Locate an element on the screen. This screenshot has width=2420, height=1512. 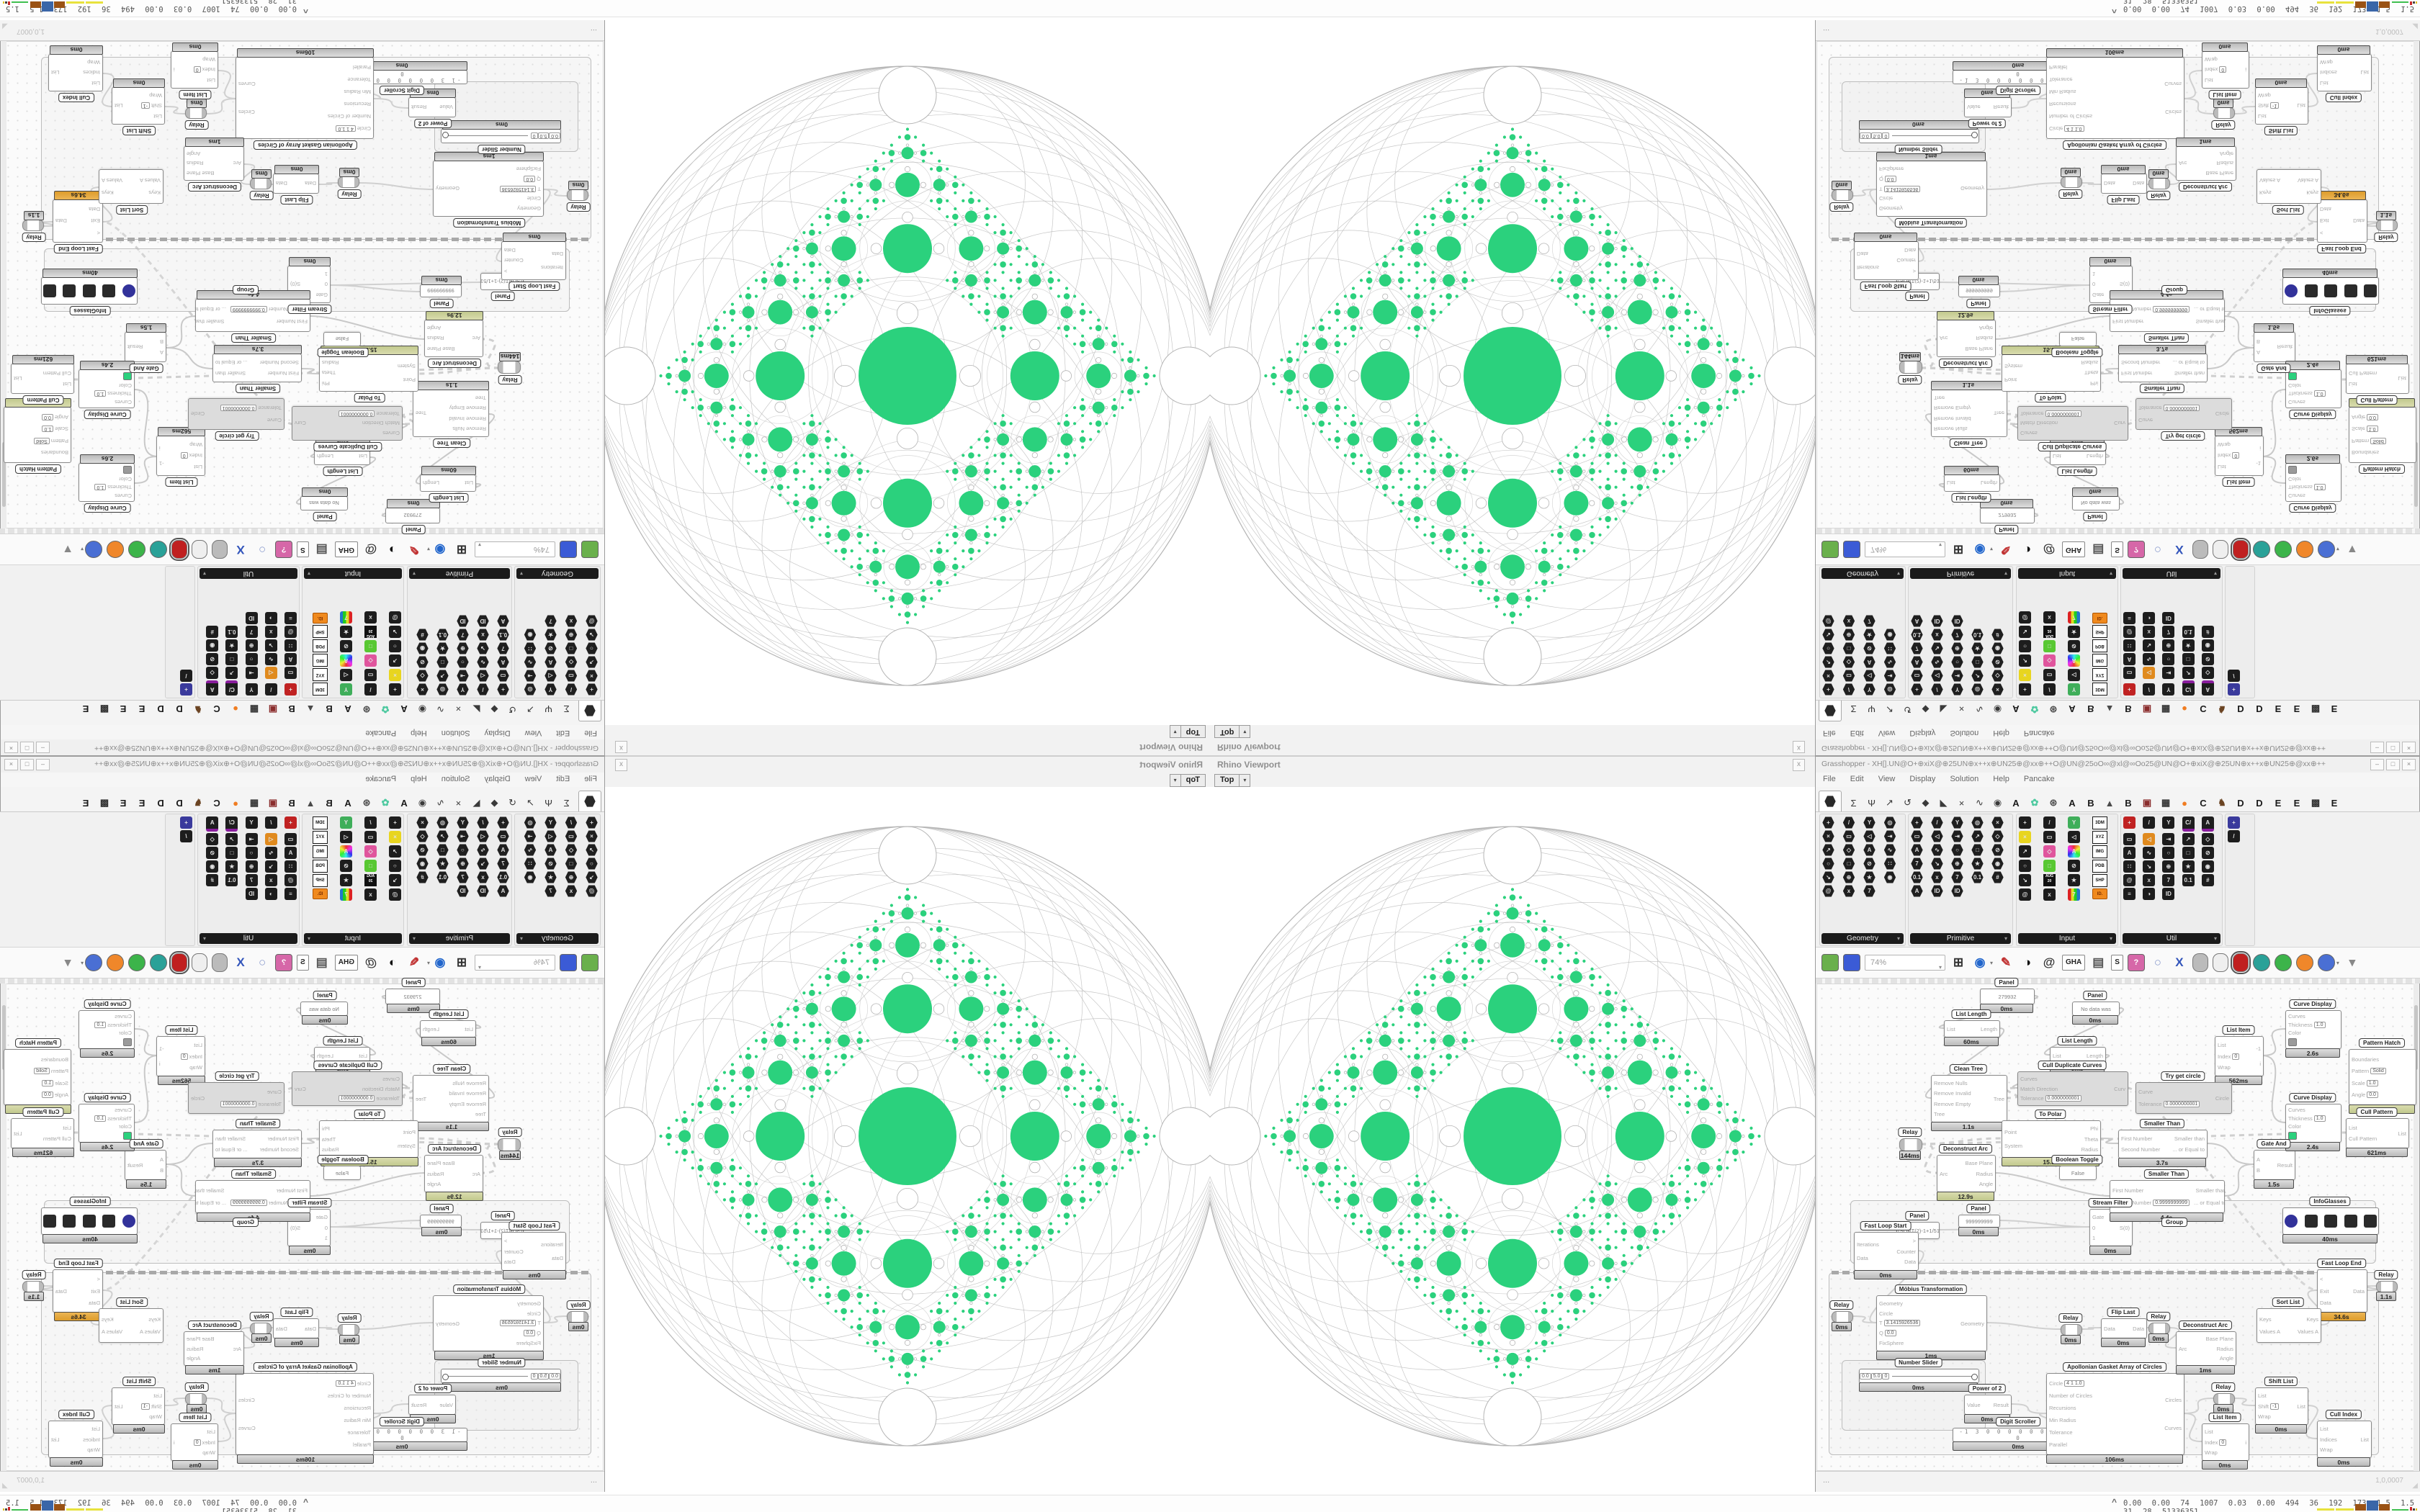
toolbar-icon-7: @ is located at coordinates (371, 550).